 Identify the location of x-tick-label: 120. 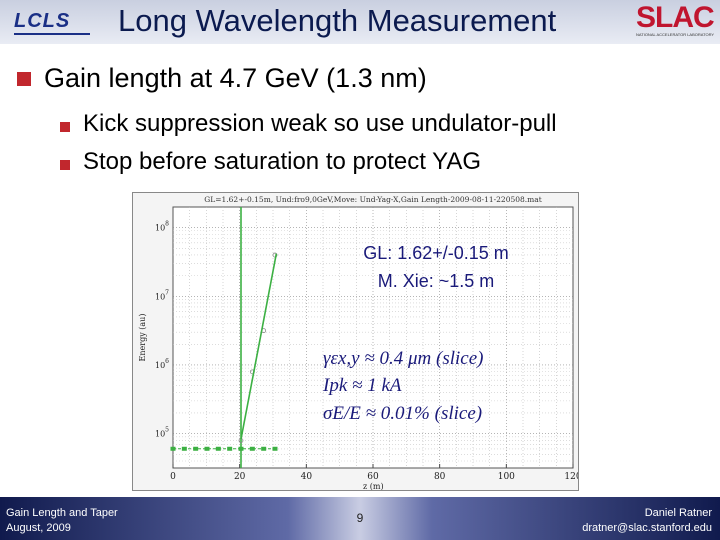
(571, 477).